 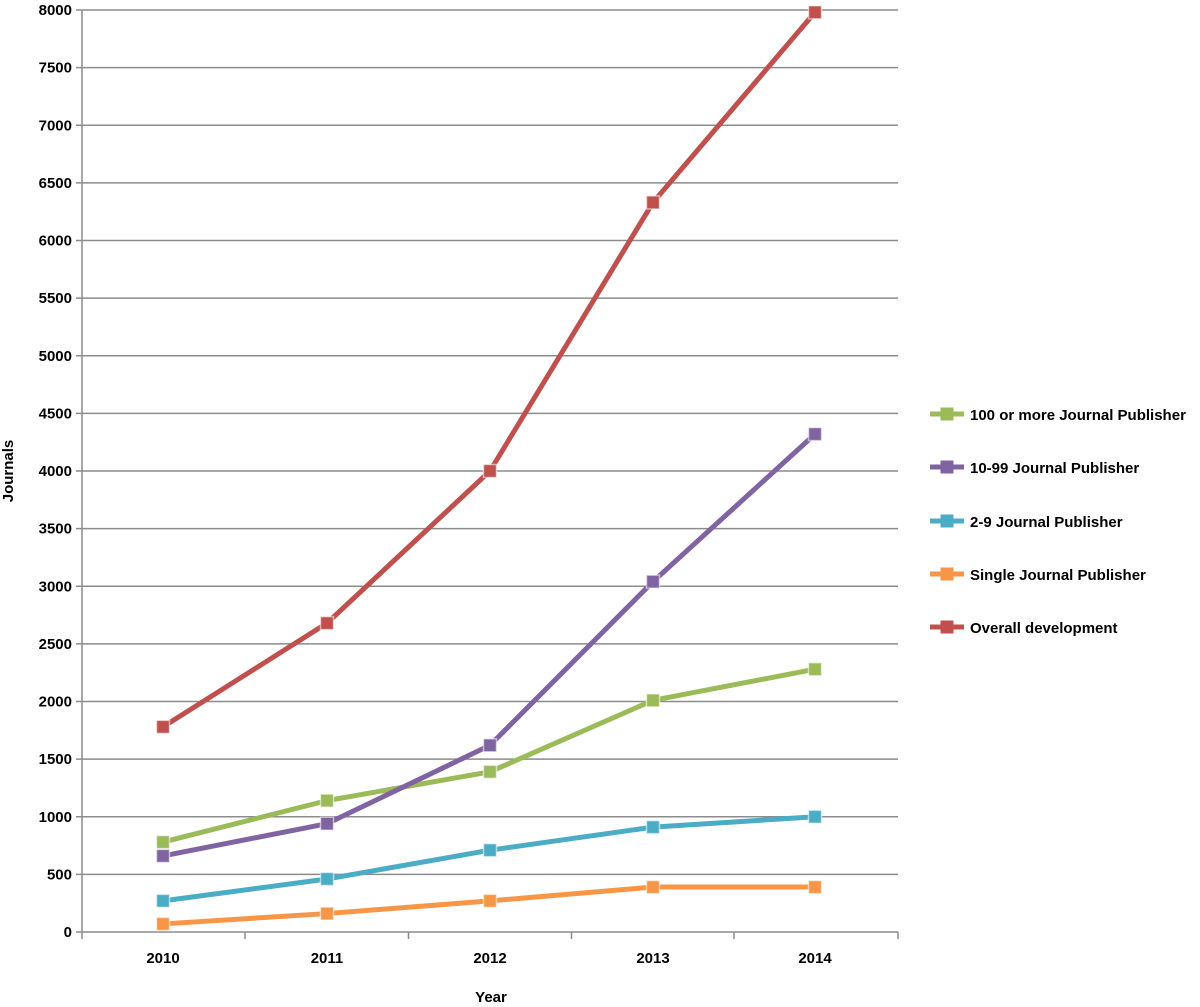 I want to click on y-tick-label: 5000, so click(x=55, y=356).